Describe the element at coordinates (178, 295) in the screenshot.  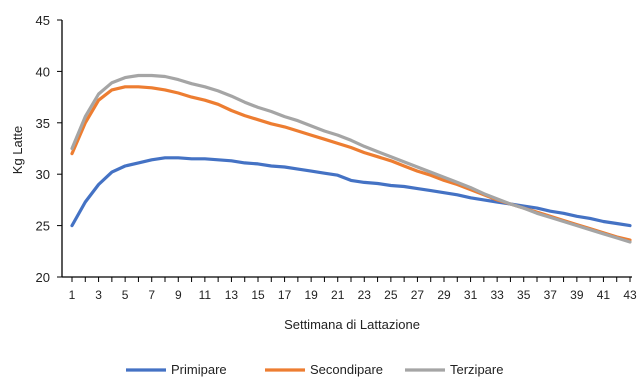
I see `x-tick-label: 9` at that location.